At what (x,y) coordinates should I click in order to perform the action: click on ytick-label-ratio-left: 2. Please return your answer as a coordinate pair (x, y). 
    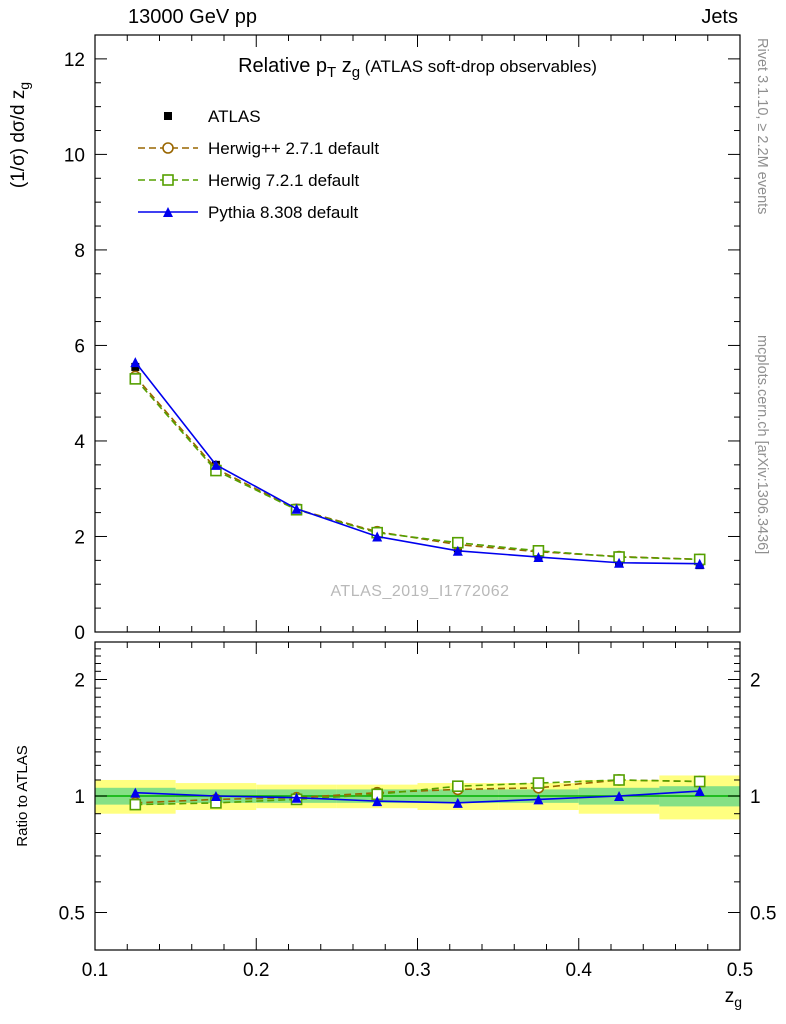
    Looking at the image, I should click on (79, 681).